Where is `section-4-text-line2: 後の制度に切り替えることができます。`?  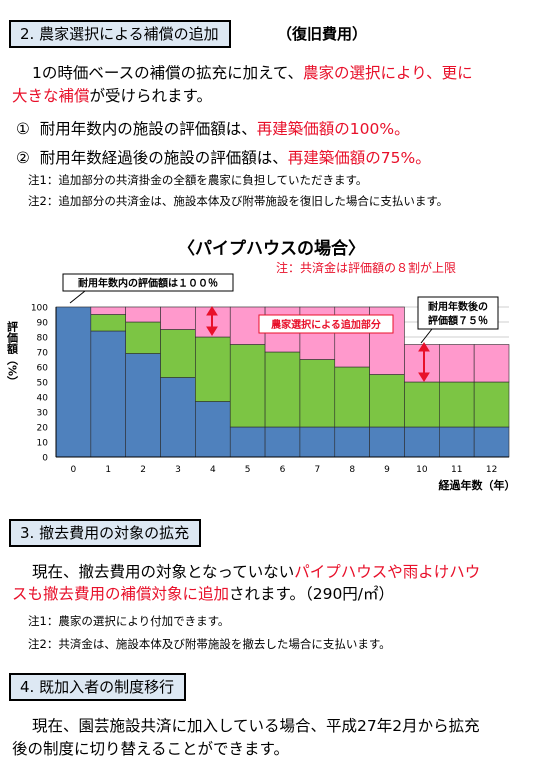
section-4-text-line2: 後の制度に切り替えることができます。 is located at coordinates (150, 749).